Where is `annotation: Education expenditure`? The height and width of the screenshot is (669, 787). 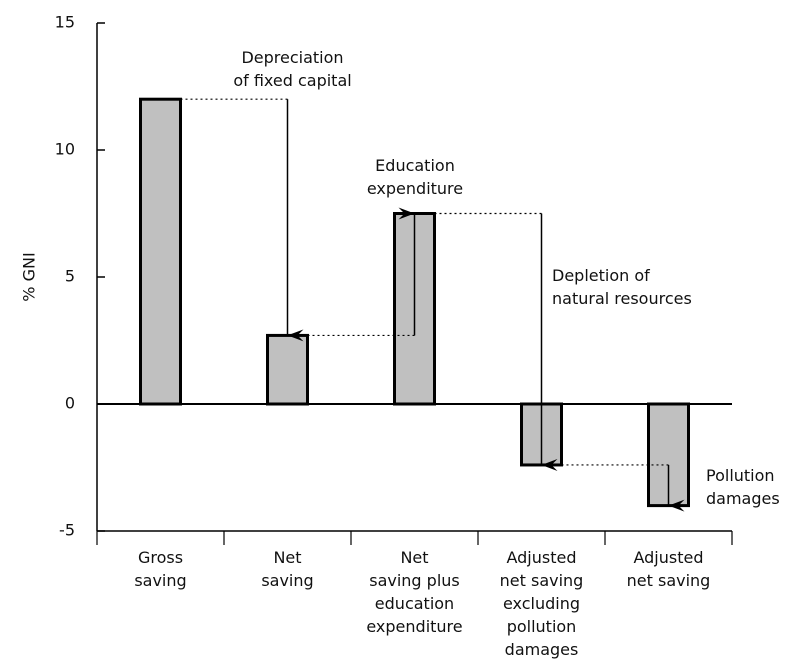
annotation: Education expenditure is located at coordinates (415, 177).